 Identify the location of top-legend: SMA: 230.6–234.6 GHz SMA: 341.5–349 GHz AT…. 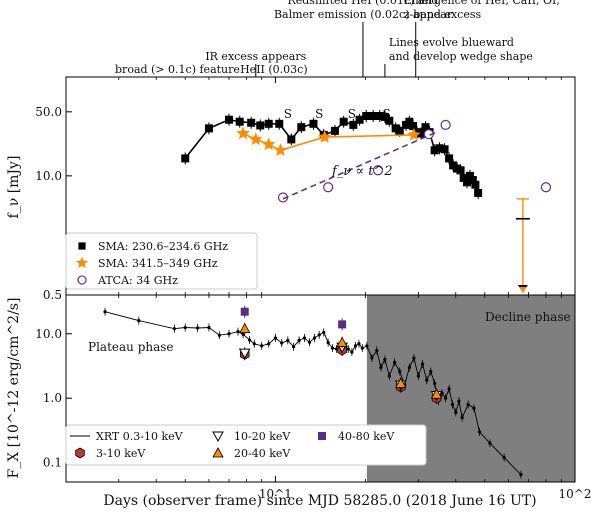
(161, 261).